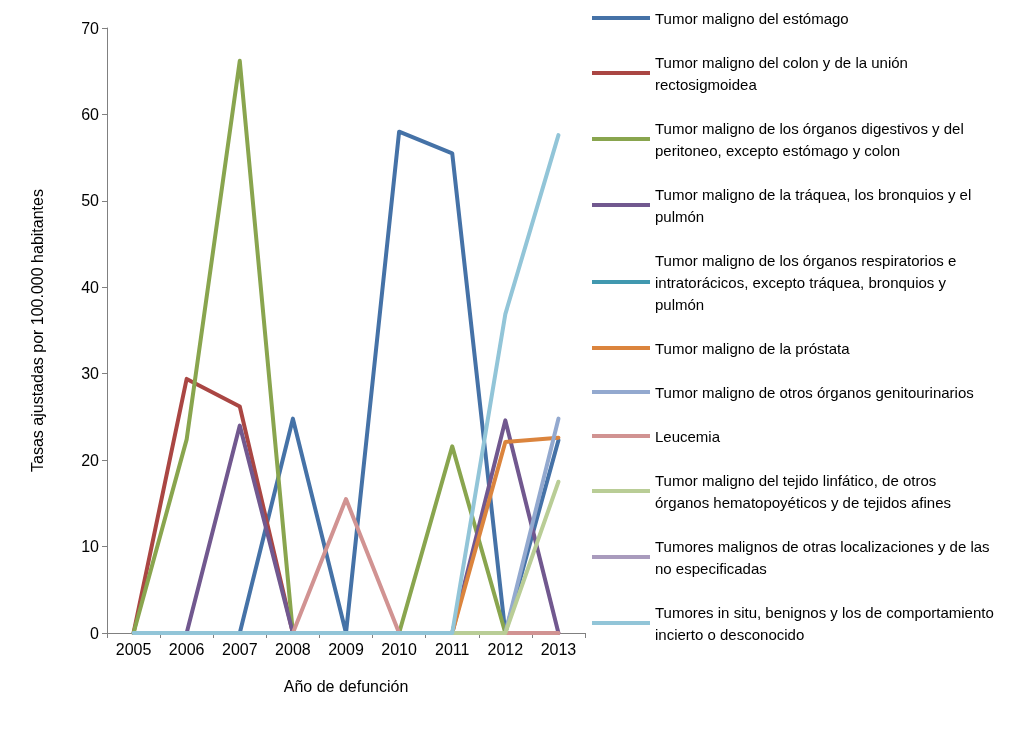 The image size is (1020, 730). Describe the element at coordinates (239, 649) in the screenshot. I see `x-tick-label: 2007` at that location.